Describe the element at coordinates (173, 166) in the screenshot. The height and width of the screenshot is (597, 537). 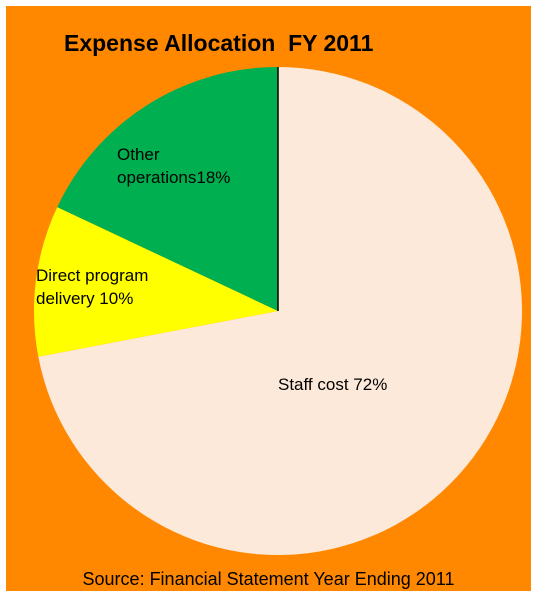
I see `slice-label-other-operations: Other operations18%` at that location.